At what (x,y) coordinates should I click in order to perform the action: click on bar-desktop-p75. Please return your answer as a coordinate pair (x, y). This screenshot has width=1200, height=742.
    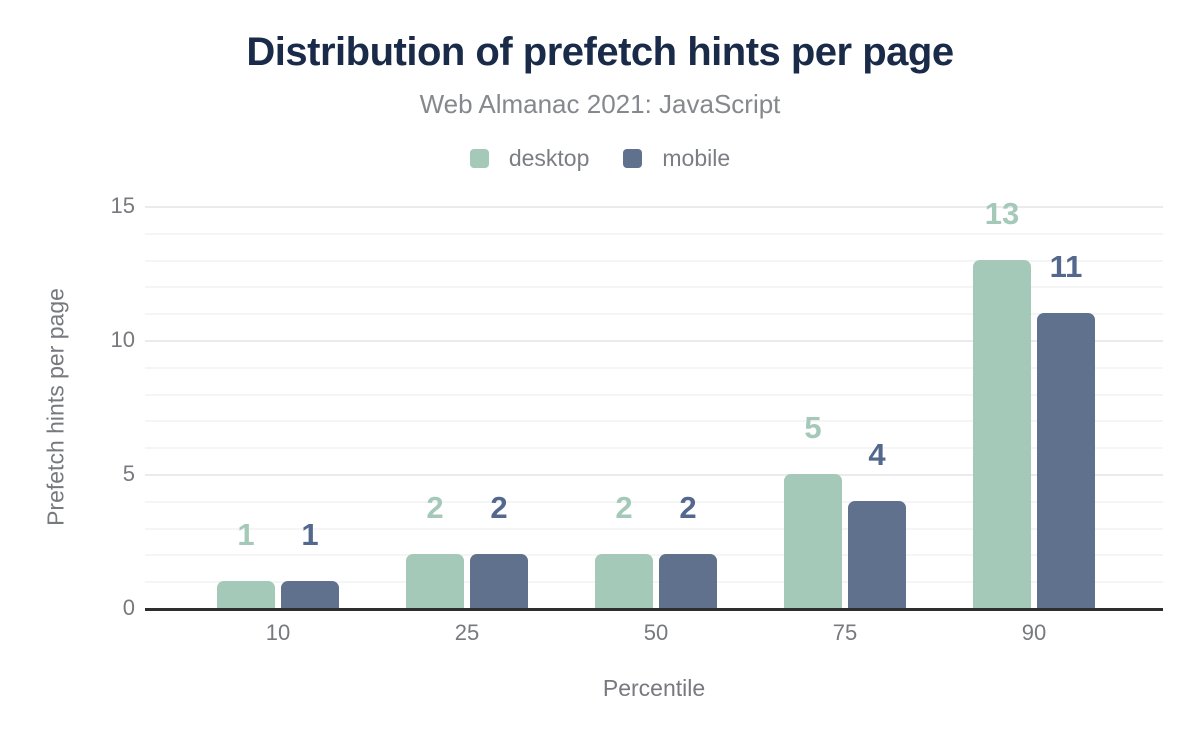
    Looking at the image, I should click on (813, 541).